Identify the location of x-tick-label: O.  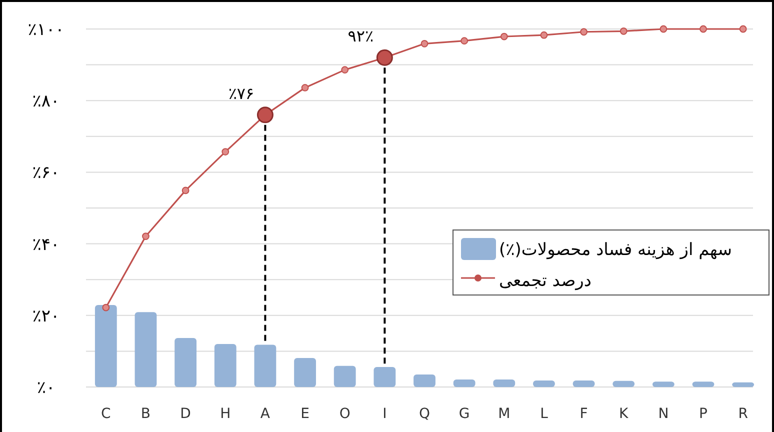
(344, 414).